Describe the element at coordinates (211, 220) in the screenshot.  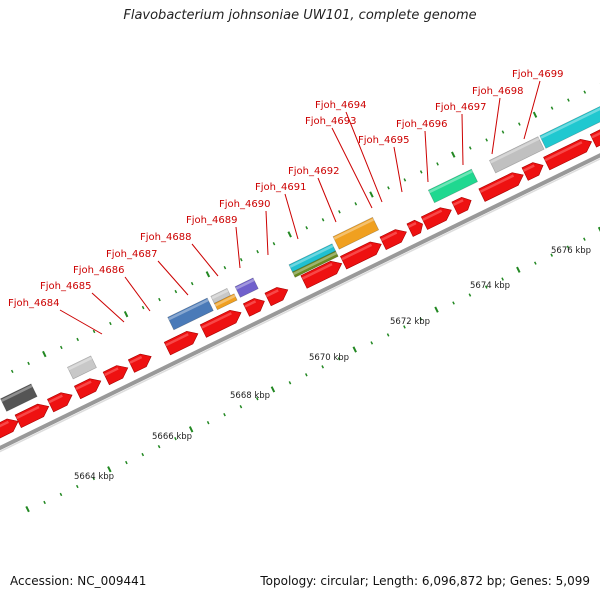
I see `gene-label-fjoh-4689: Fjoh_4689` at that location.